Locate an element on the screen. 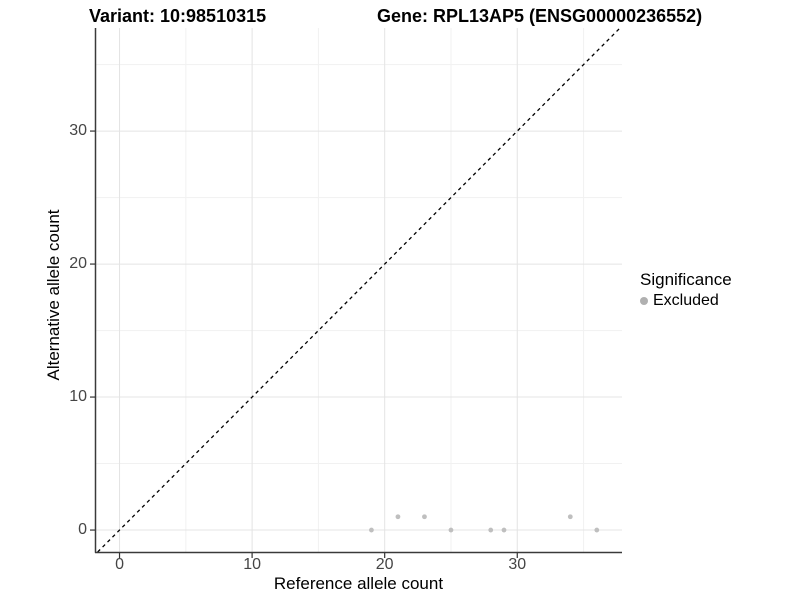 This screenshot has width=800, height=600. legend-point-icon is located at coordinates (644, 301).